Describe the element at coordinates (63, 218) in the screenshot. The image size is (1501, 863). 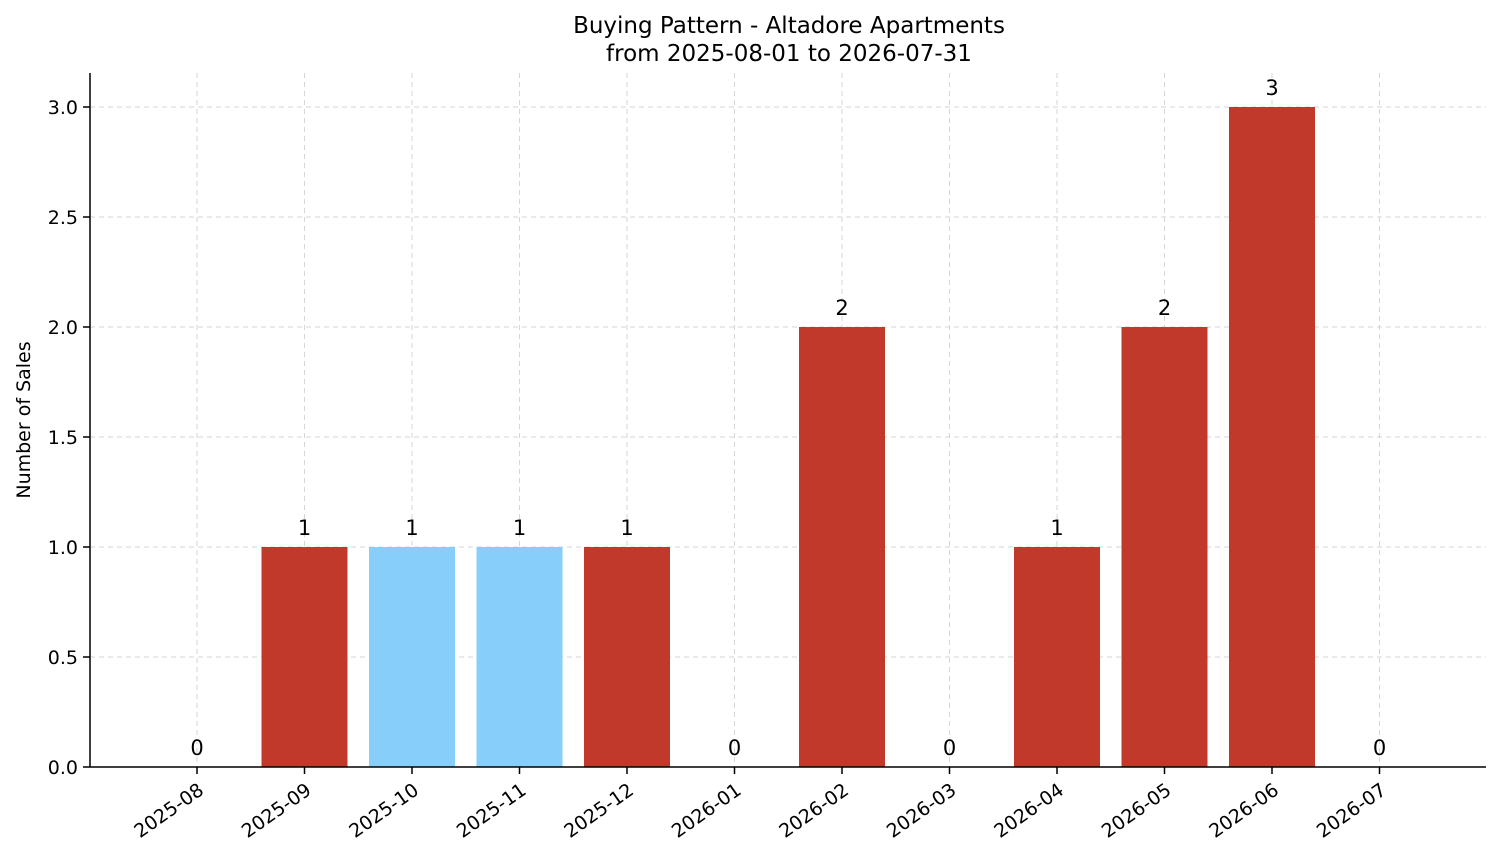
I see `y-tick-label: 2.5` at that location.